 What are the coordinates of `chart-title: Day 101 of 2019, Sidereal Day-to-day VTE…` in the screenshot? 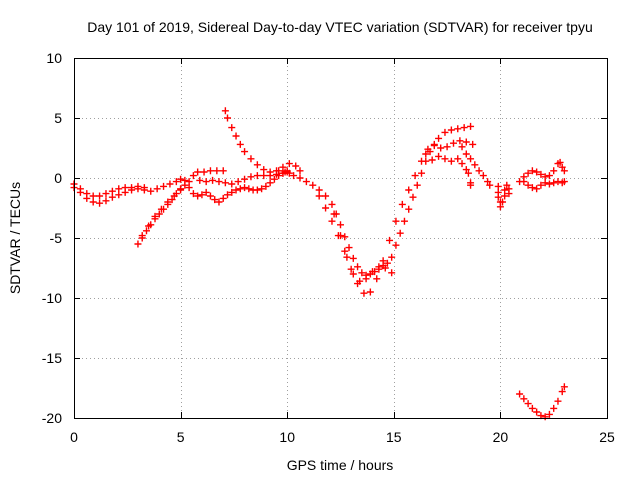 It's located at (340, 27).